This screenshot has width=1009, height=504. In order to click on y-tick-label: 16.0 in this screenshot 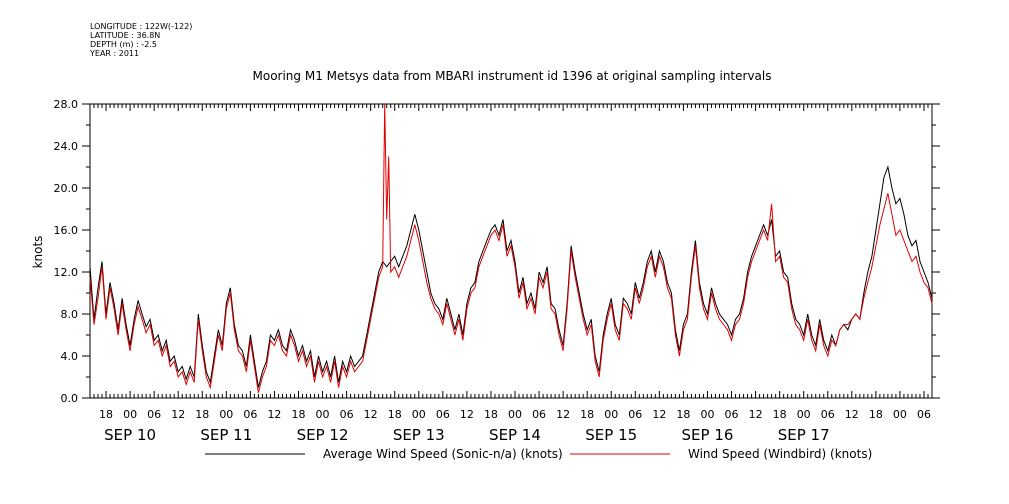, I will do `click(66, 230)`.